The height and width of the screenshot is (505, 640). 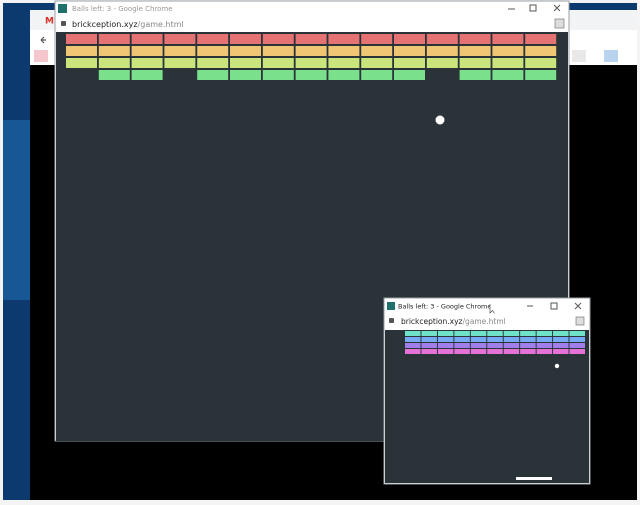 What do you see at coordinates (487, 406) in the screenshot?
I see `game-canvas` at bounding box center [487, 406].